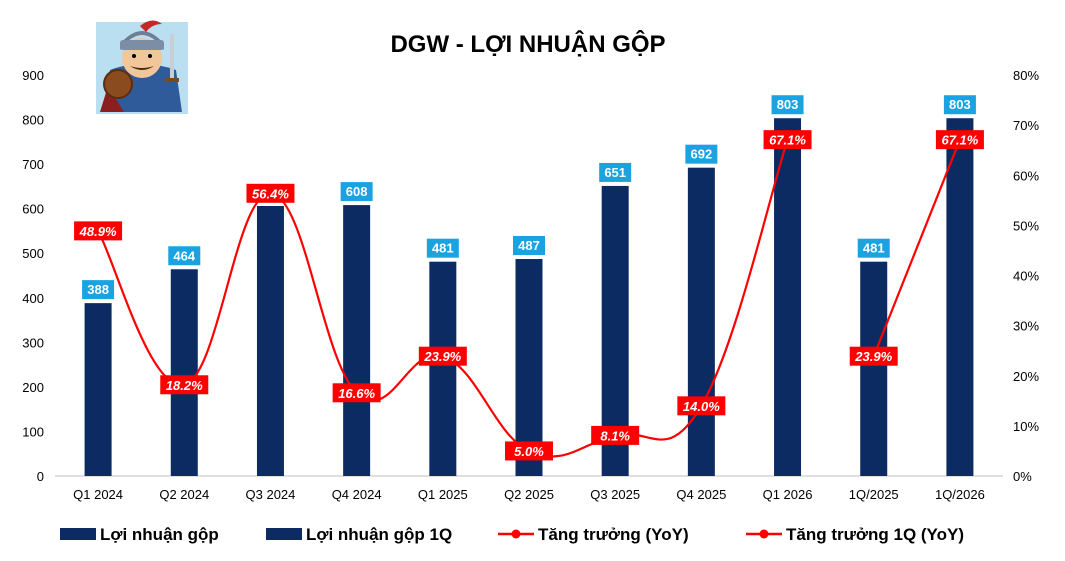  I want to click on x-tick-label: 1Q/2026, so click(960, 494).